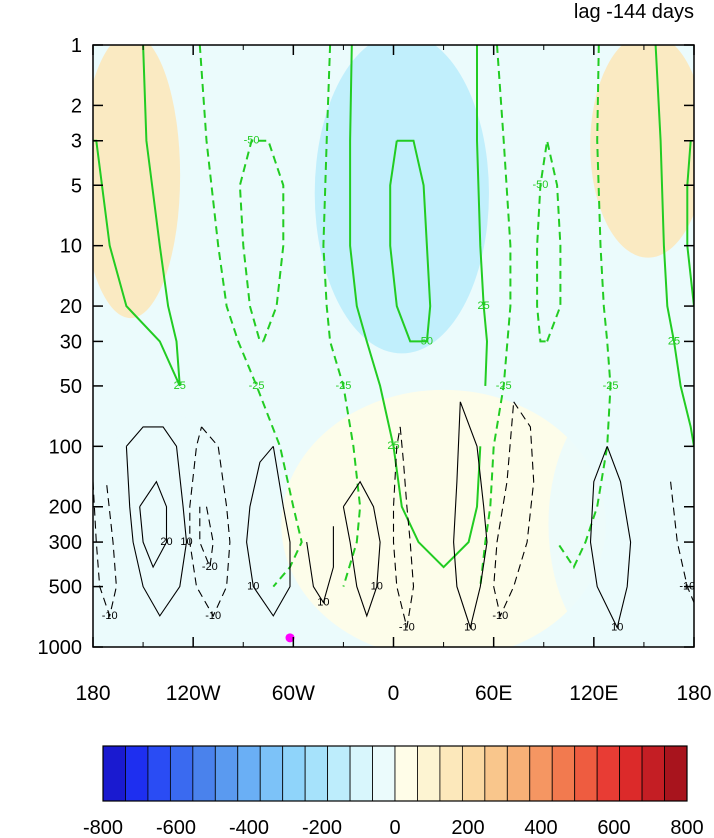  Describe the element at coordinates (343, 386) in the screenshot. I see `contour-label-0-3: -25` at that location.